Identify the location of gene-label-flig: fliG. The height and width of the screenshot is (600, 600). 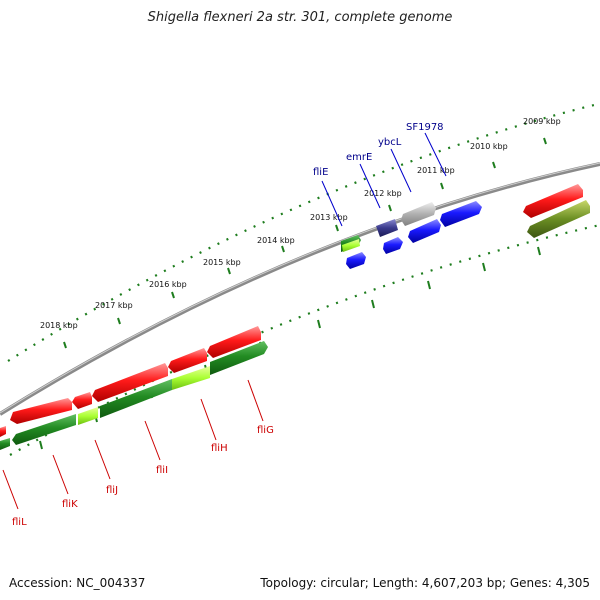
(265, 430).